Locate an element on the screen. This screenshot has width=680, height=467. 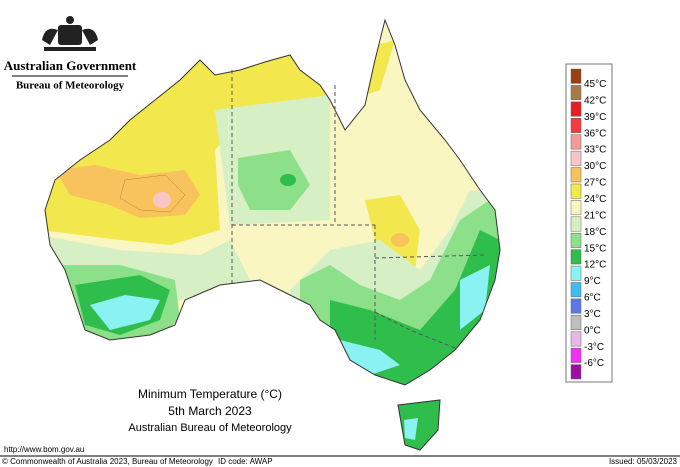
footer-issued: Issued: 05/03/2023 is located at coordinates (643, 461).